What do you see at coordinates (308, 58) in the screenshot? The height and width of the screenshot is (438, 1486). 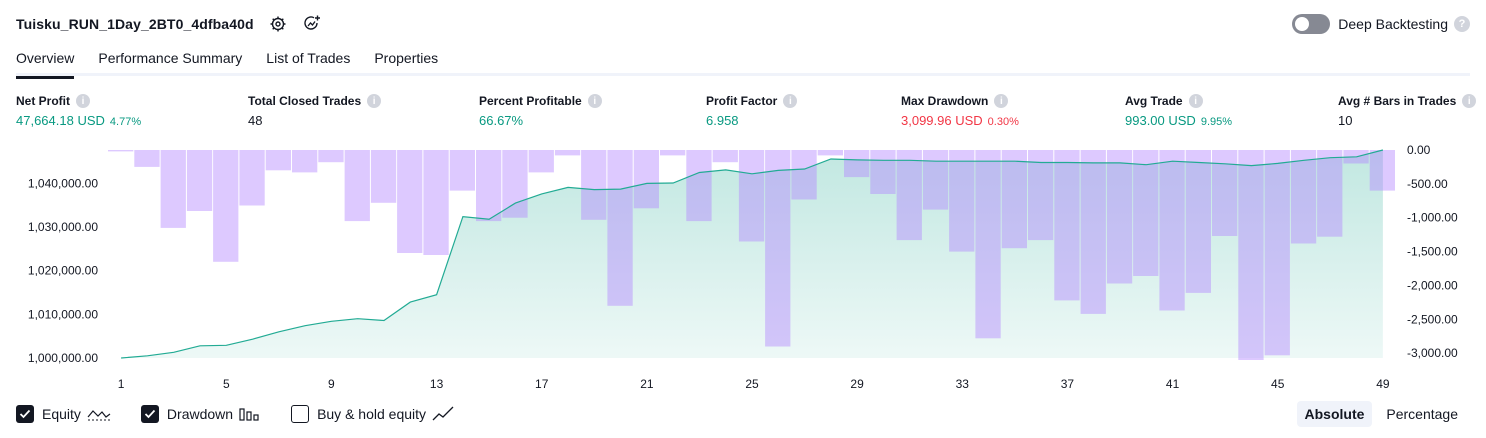 I see `tab-list-of-trades: List of Trades` at bounding box center [308, 58].